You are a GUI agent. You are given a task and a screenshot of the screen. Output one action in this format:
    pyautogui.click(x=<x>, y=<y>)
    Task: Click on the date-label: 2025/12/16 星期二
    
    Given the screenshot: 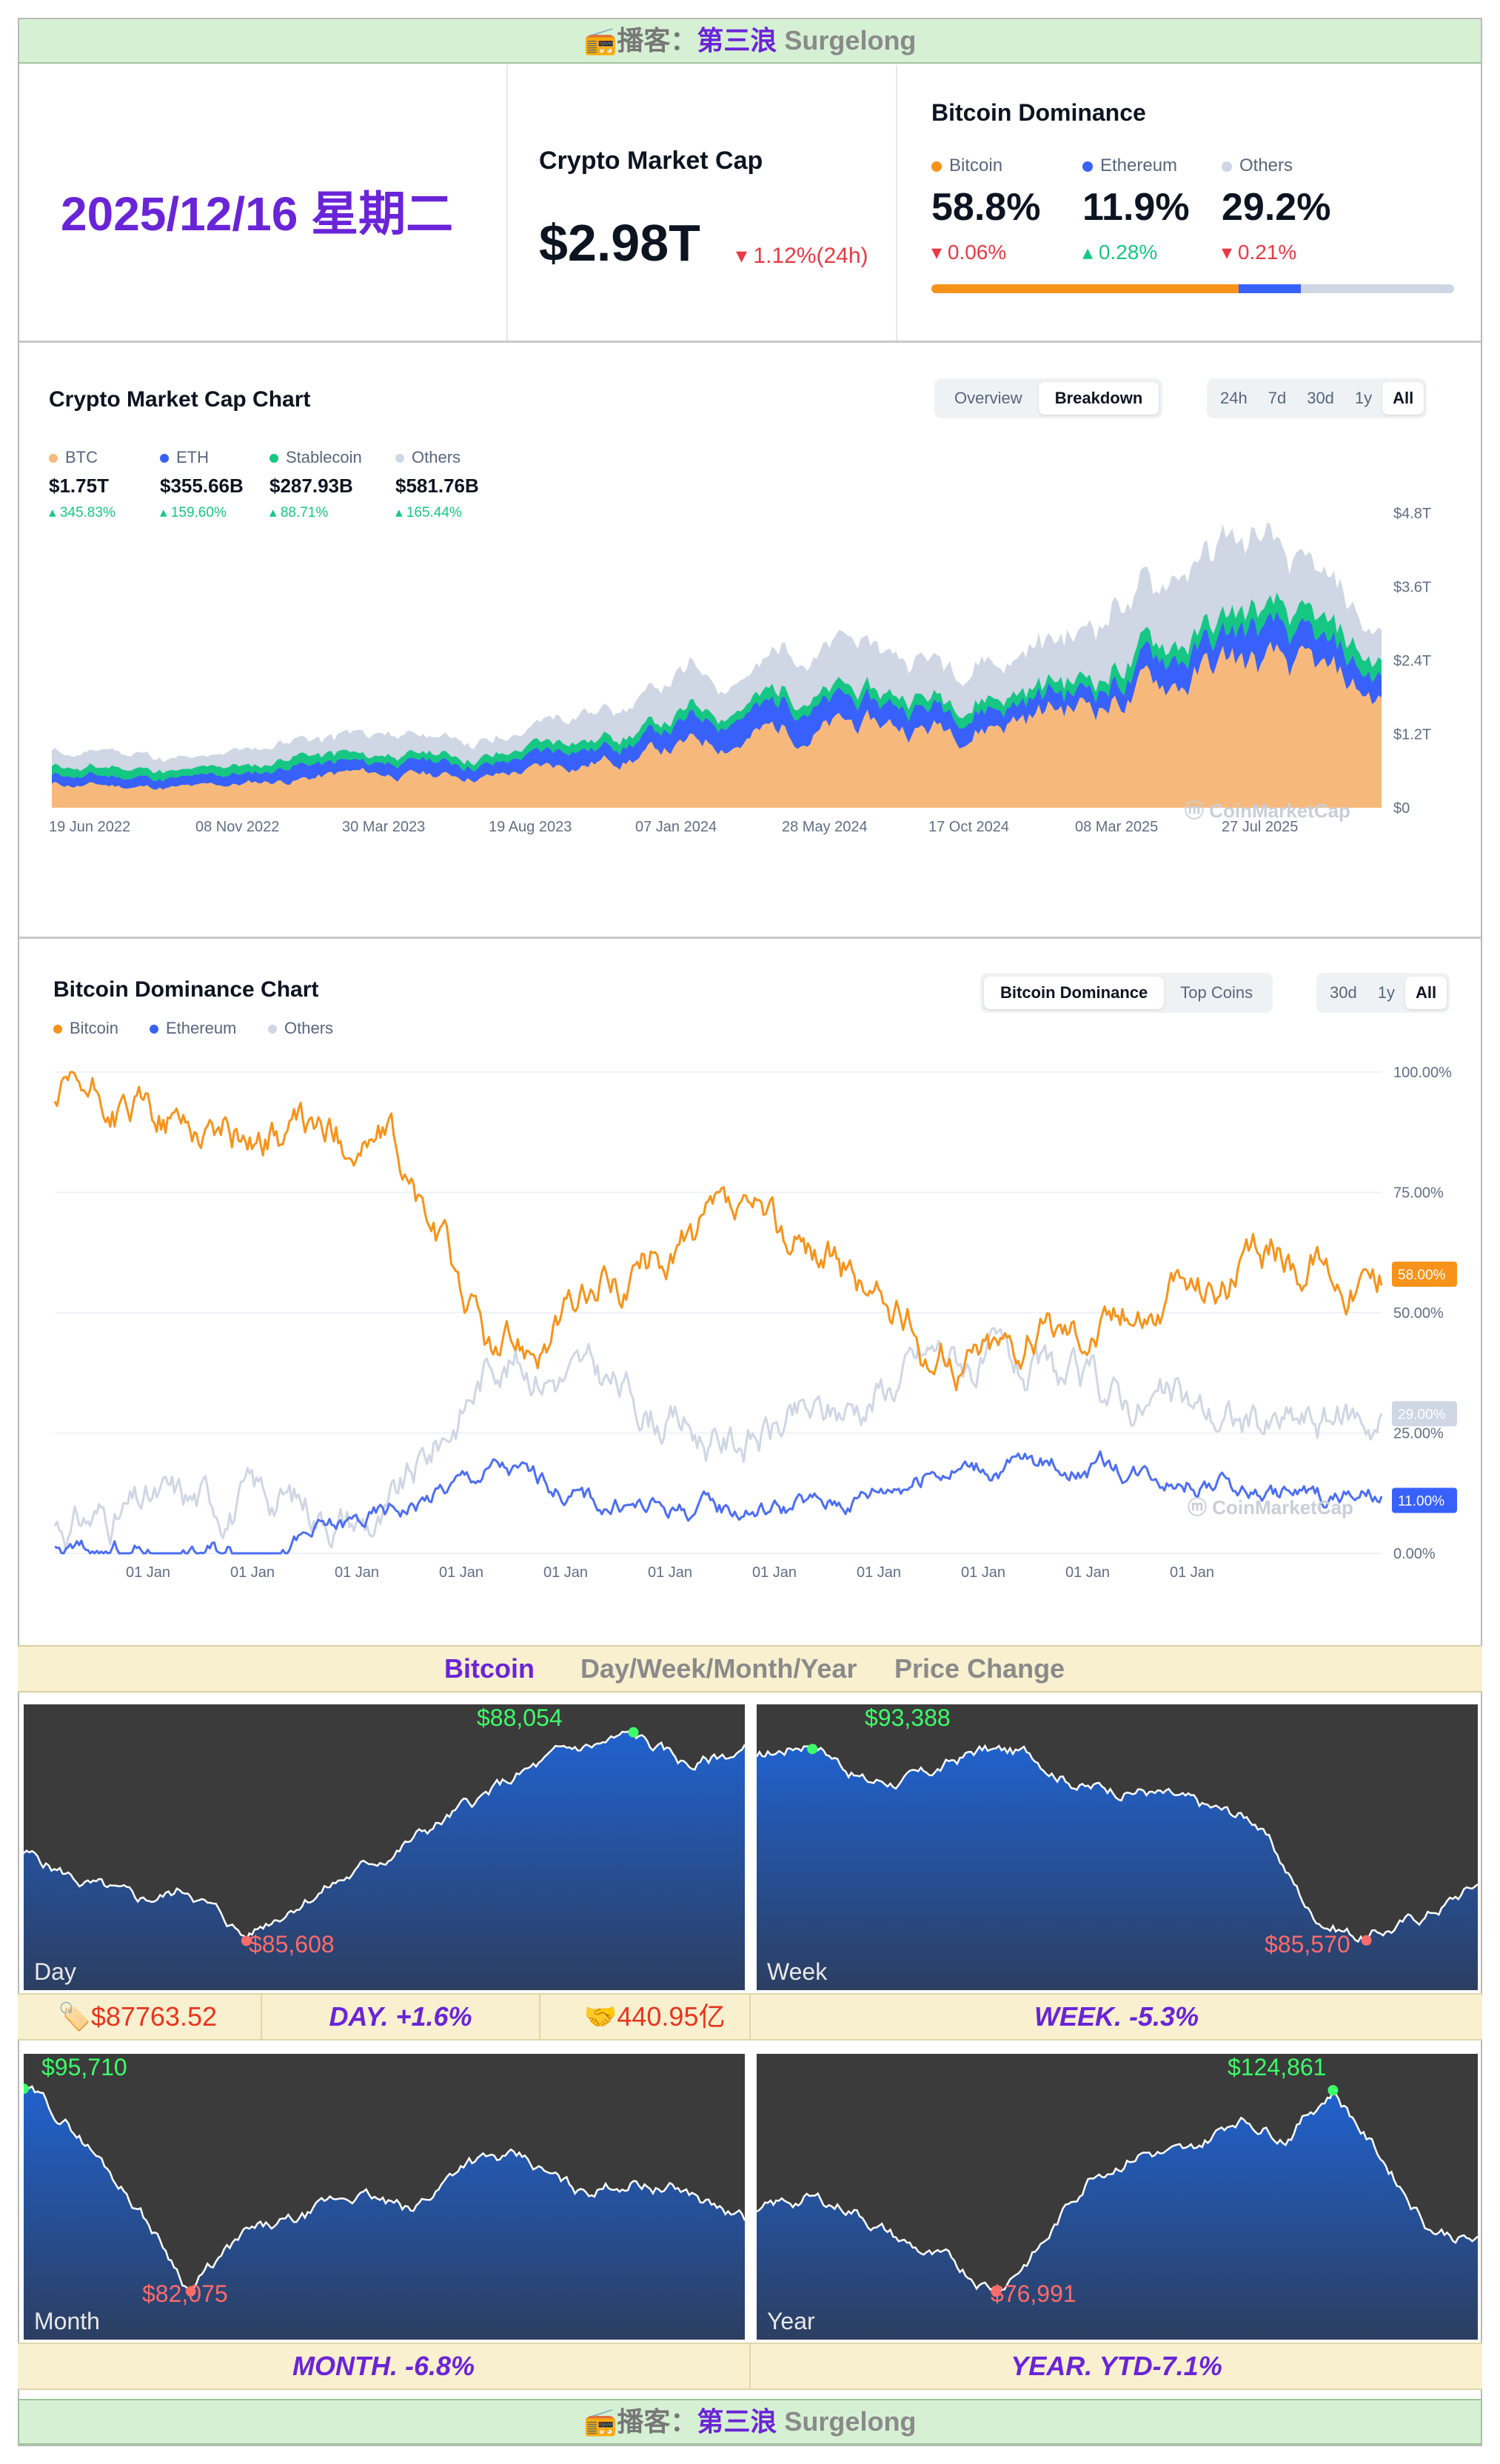 What is the action you would take?
    pyautogui.click(x=257, y=214)
    